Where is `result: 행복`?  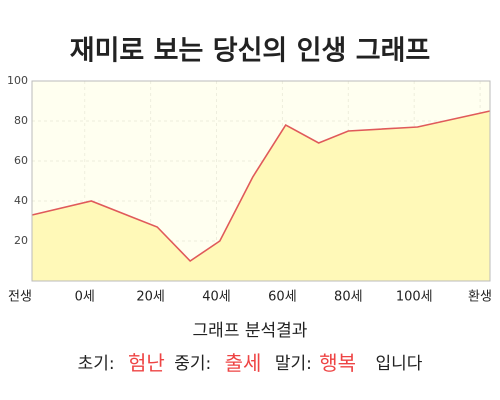 result: 행복 is located at coordinates (337, 363).